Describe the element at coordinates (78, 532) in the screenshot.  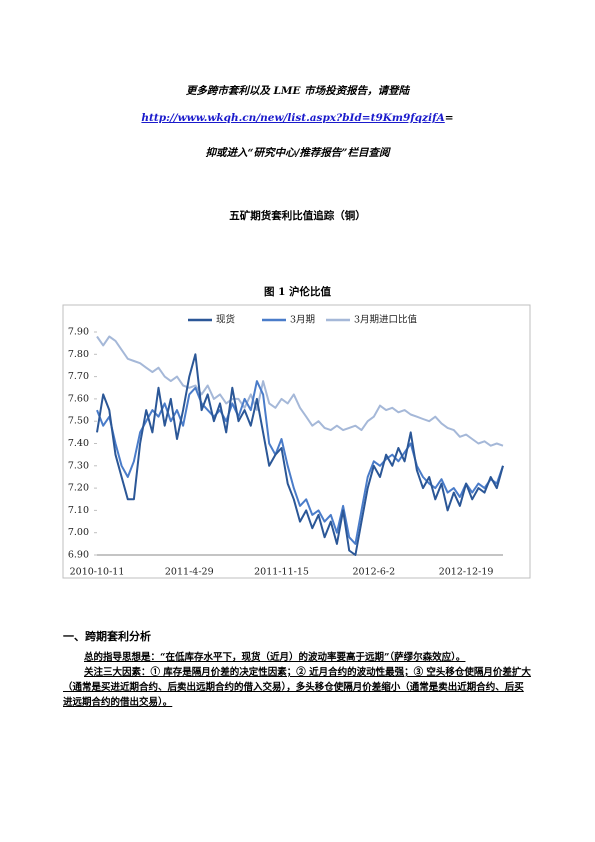
I see `y-tick-label: 7.00` at that location.